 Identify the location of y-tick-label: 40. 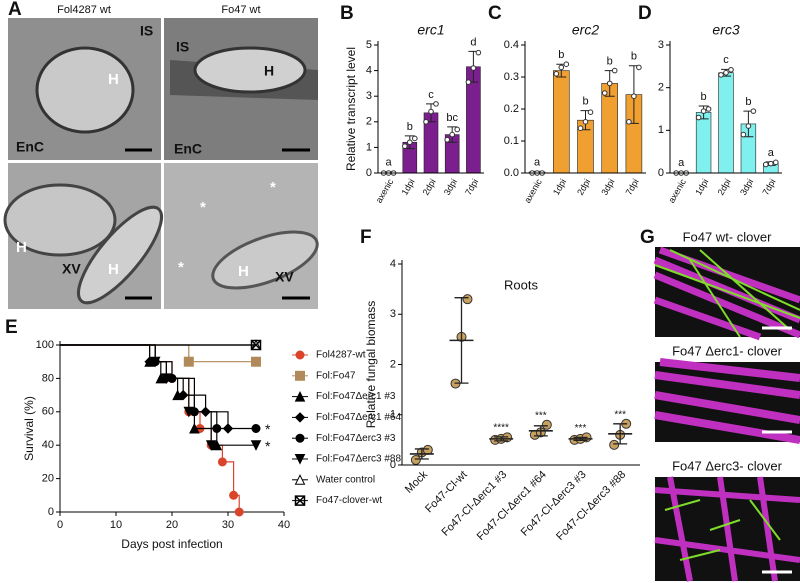
(48, 445).